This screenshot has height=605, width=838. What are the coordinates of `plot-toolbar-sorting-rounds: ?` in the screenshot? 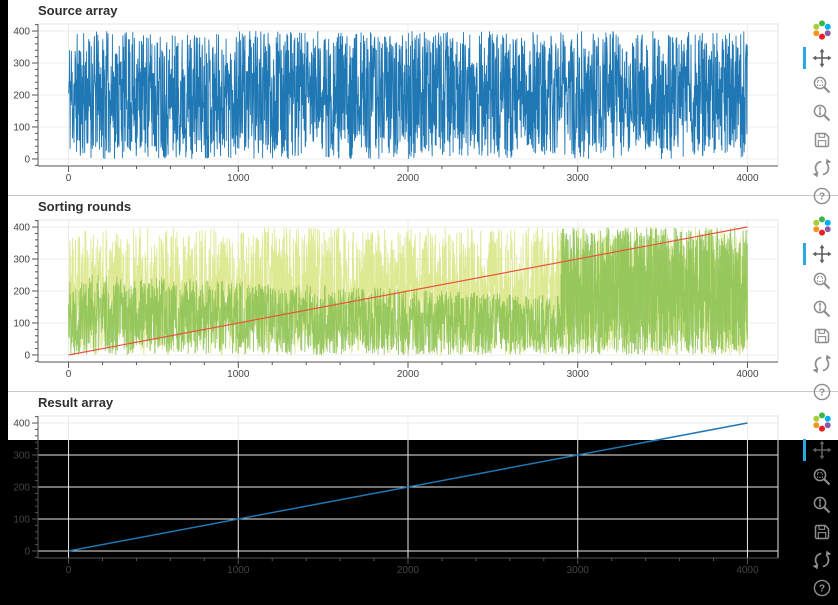 It's located at (820, 298).